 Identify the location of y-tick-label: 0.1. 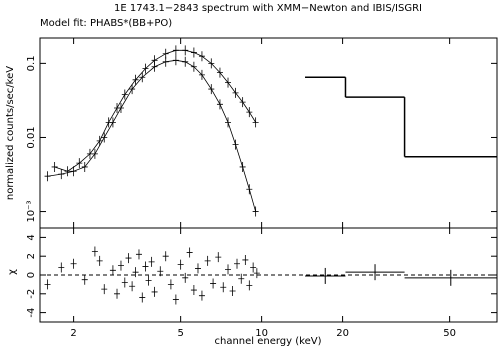
(31, 63).